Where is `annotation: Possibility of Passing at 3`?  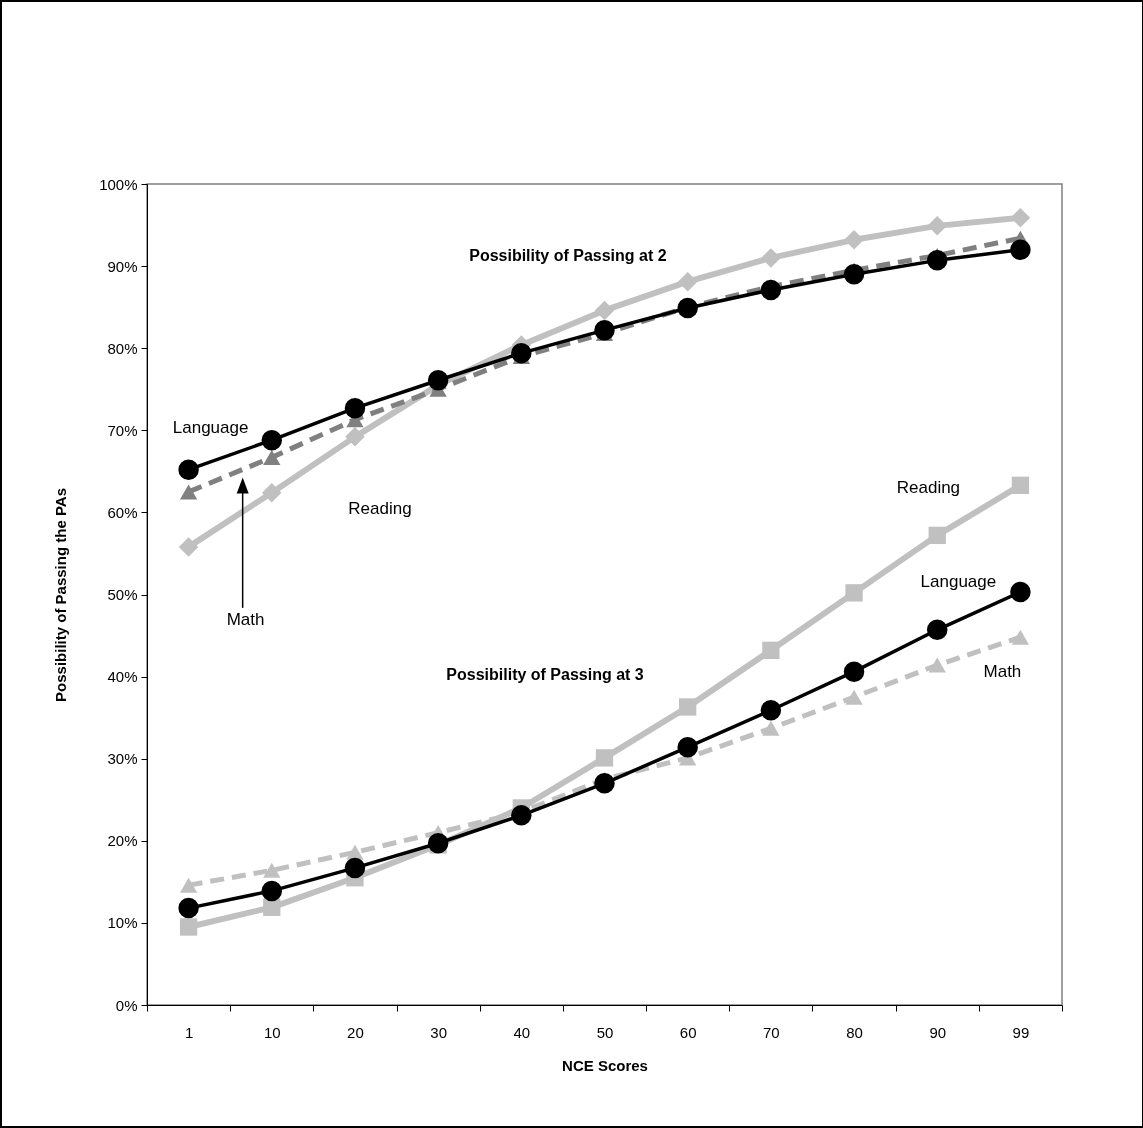
annotation: Possibility of Passing at 3 is located at coordinates (545, 674).